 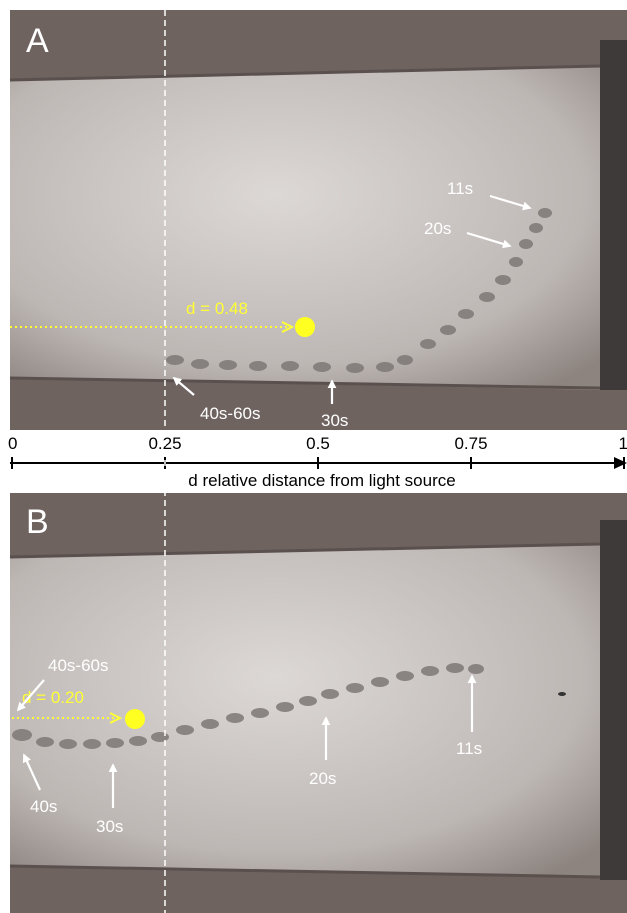 What do you see at coordinates (318, 443) in the screenshot?
I see `tick-label: 0.5` at bounding box center [318, 443].